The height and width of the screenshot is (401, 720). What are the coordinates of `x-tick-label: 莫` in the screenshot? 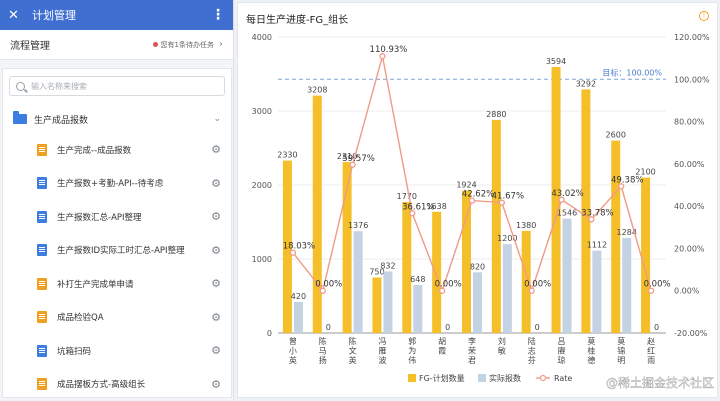 It's located at (621, 341).